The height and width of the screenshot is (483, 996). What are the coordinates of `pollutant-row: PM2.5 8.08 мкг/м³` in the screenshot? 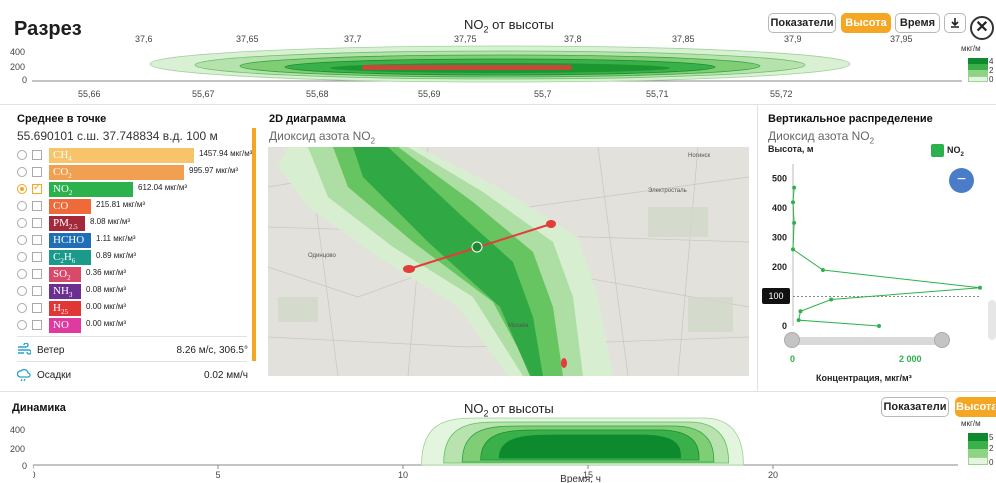 It's located at (137, 223).